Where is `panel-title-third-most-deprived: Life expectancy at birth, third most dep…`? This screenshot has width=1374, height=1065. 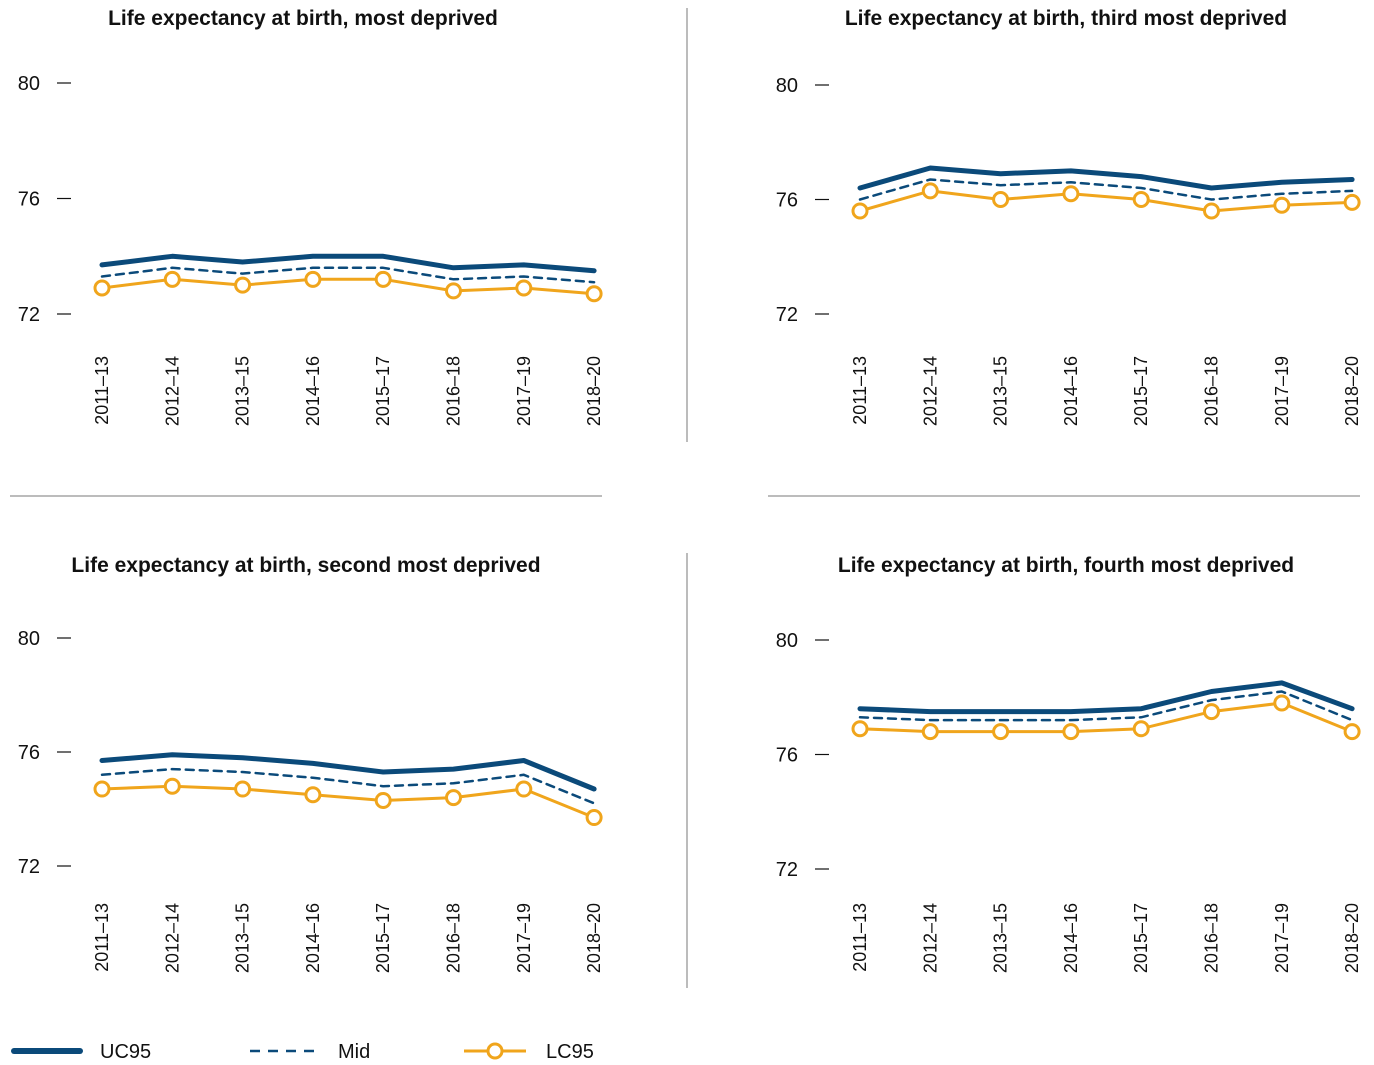
panel-title-third-most-deprived: Life expectancy at birth, third most dep… is located at coordinates (1066, 18).